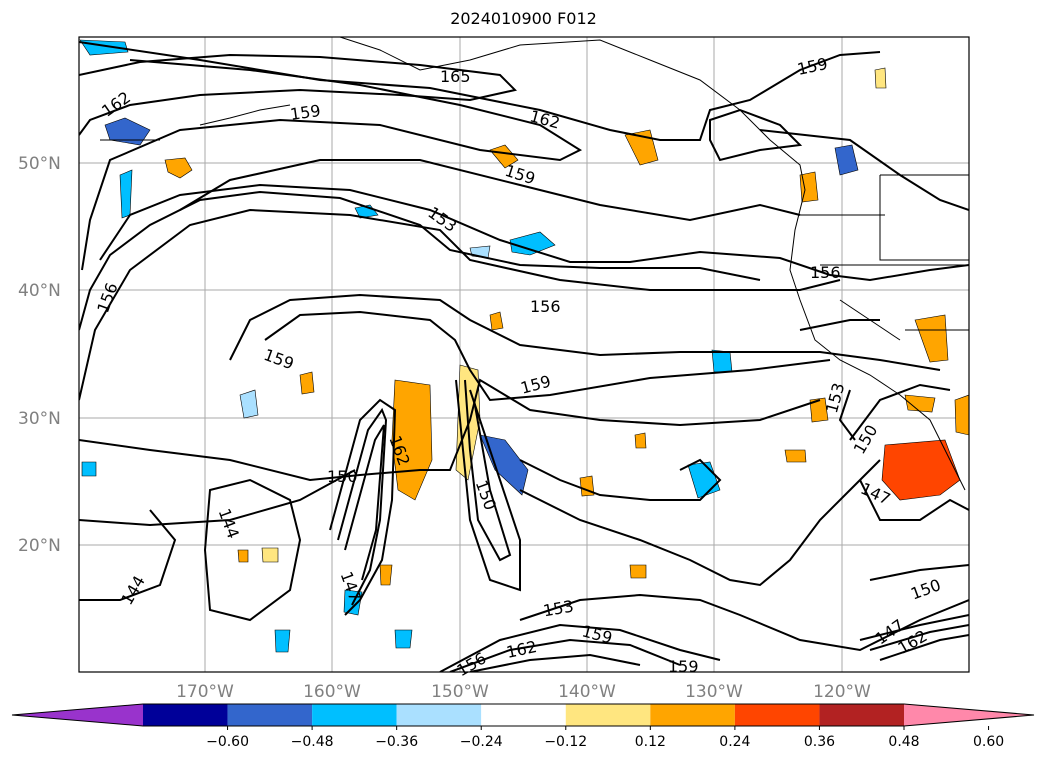 The image size is (1047, 765). What do you see at coordinates (39, 546) in the screenshot?
I see `lat-label: 20°N` at bounding box center [39, 546].